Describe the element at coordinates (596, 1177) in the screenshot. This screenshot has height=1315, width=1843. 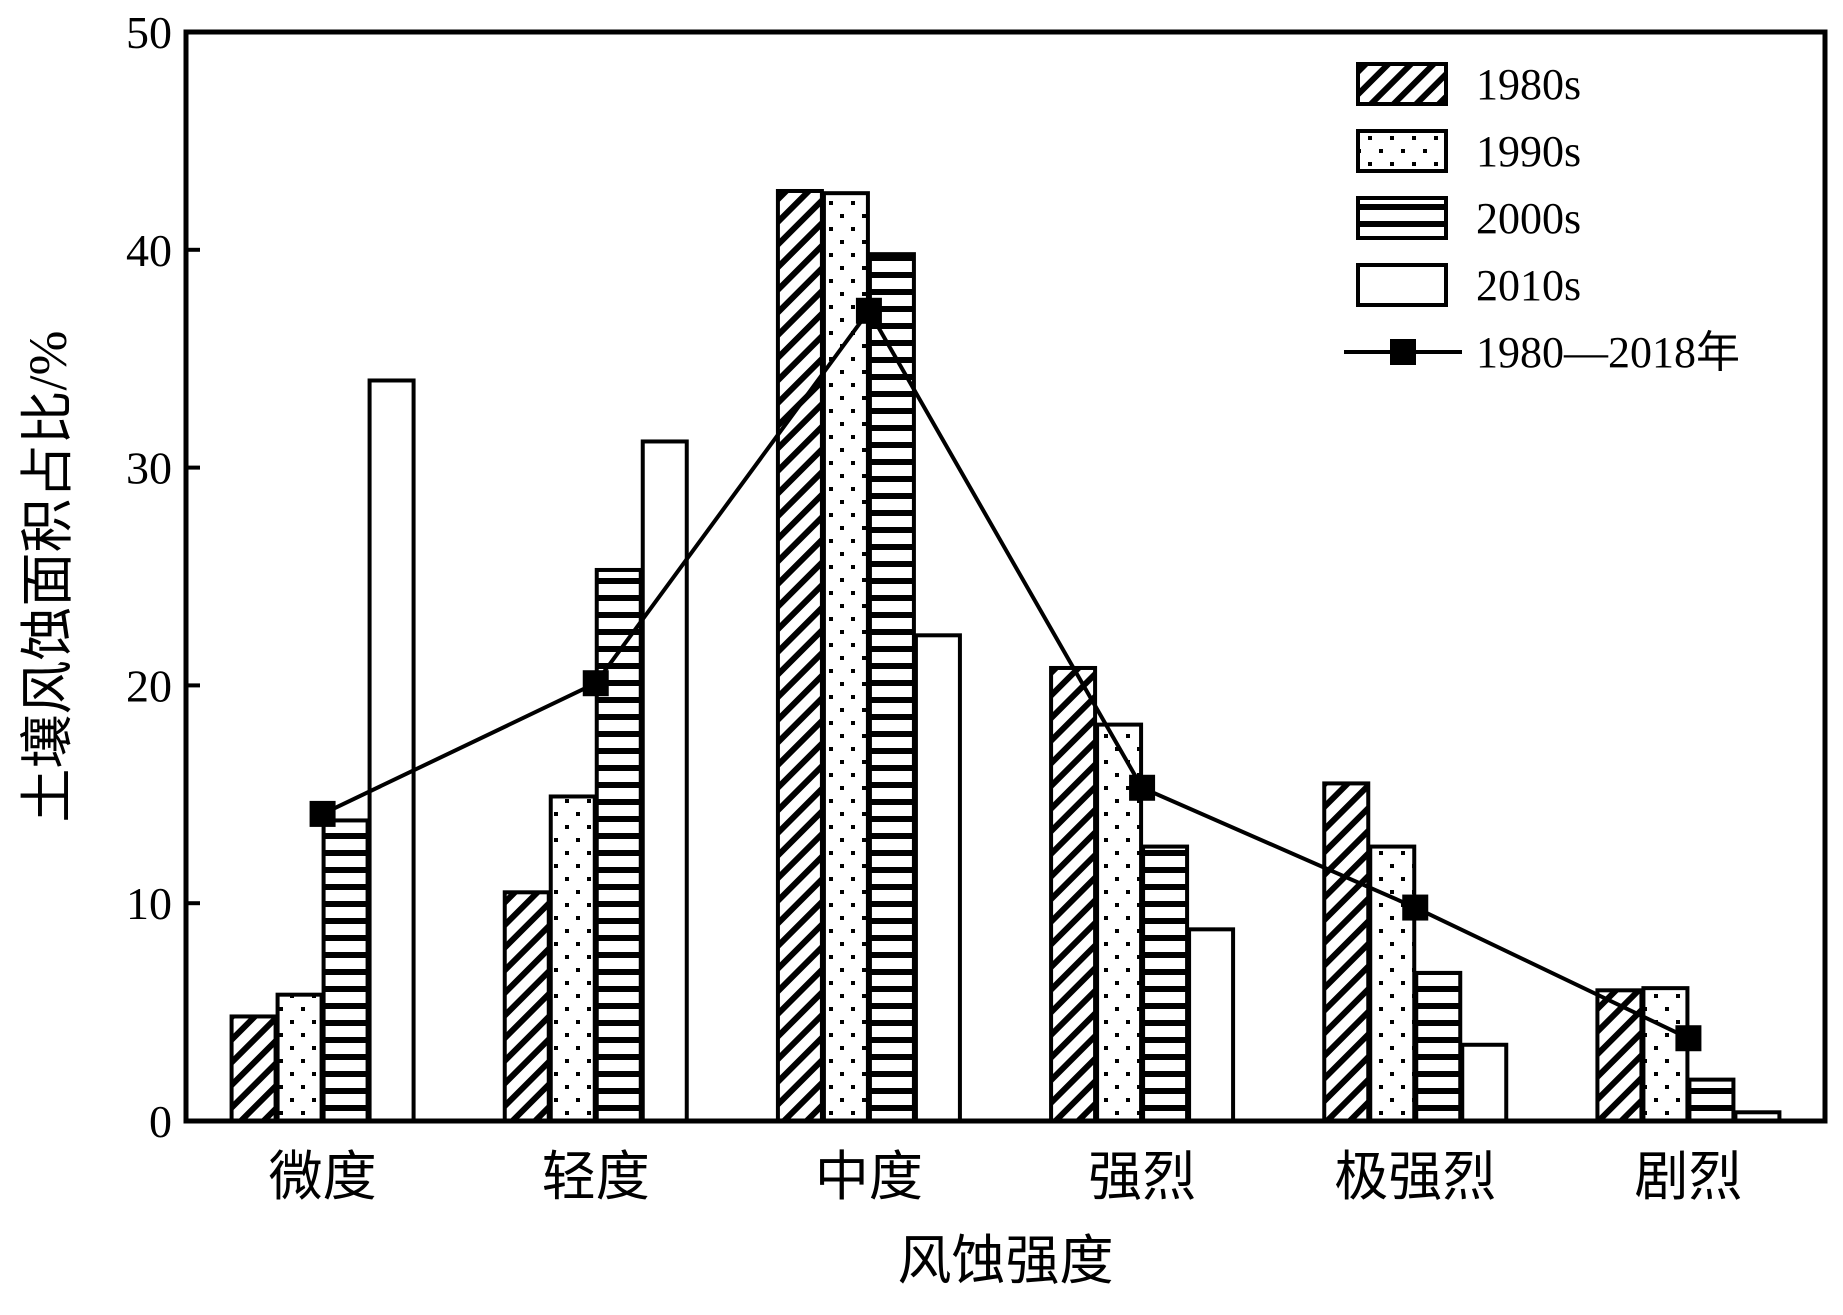
I see `x-tick-label-轻度: 轻度` at that location.